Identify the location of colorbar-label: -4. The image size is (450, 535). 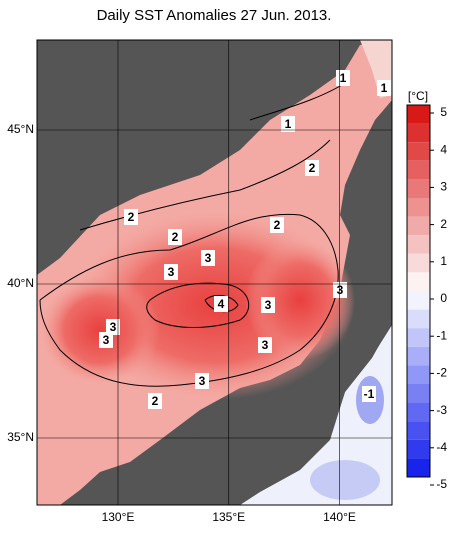
(441, 447).